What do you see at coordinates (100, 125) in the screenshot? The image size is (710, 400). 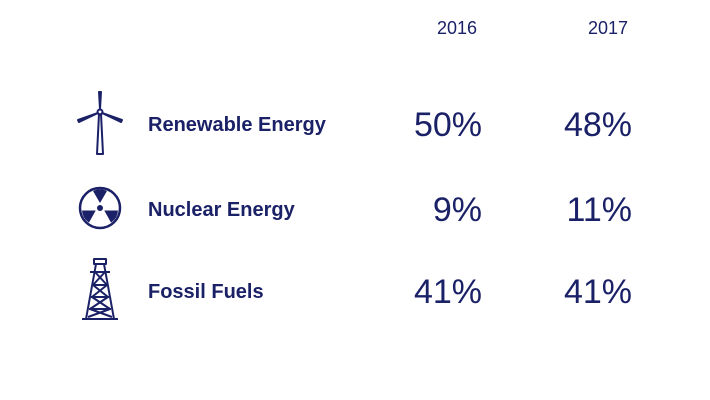 I see `wind-turbine-icon` at bounding box center [100, 125].